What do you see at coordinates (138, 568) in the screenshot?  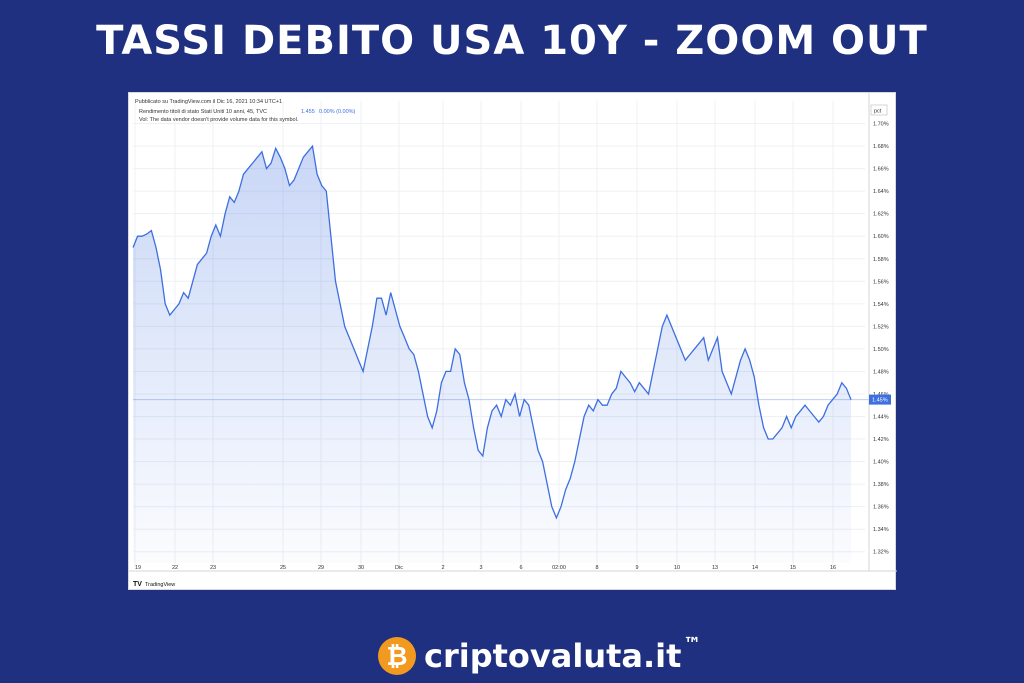 I see `x-tick-label: 19` at bounding box center [138, 568].